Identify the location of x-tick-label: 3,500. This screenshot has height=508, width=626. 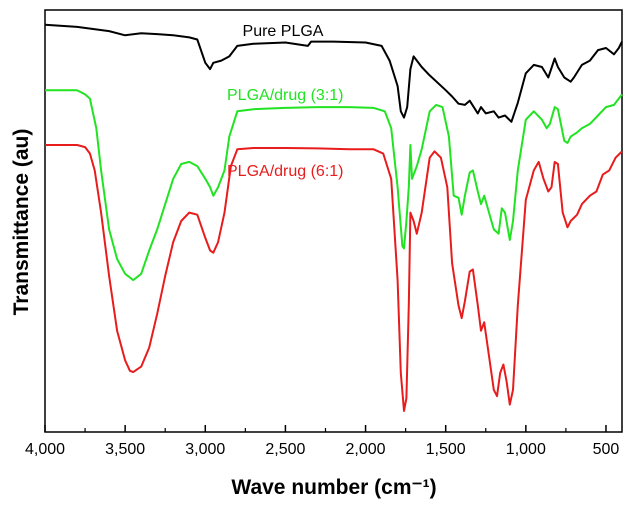
(125, 449).